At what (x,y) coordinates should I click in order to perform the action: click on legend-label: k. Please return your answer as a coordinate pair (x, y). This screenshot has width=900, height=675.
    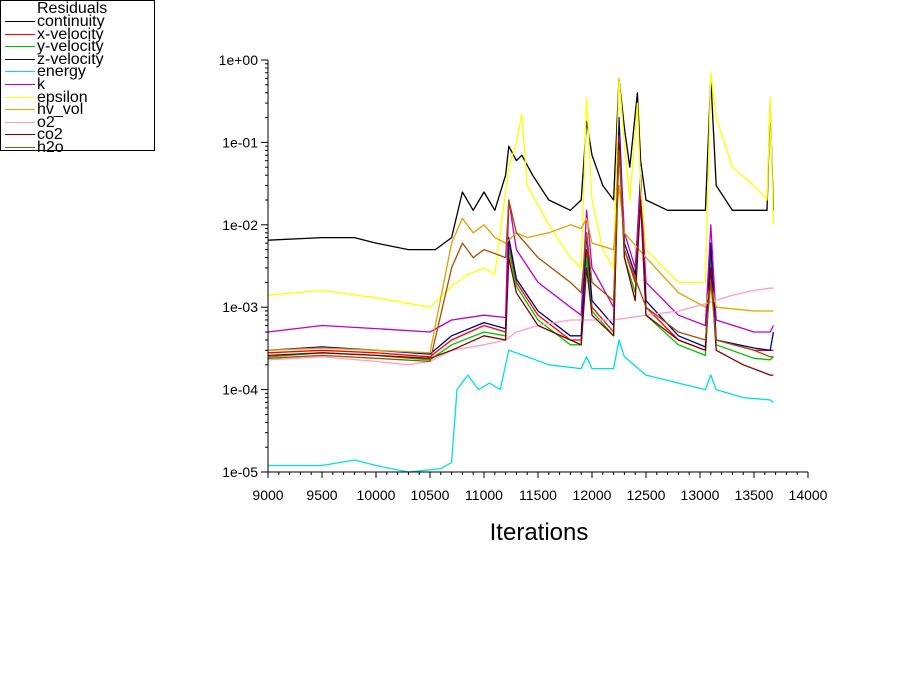
    Looking at the image, I should click on (41, 84).